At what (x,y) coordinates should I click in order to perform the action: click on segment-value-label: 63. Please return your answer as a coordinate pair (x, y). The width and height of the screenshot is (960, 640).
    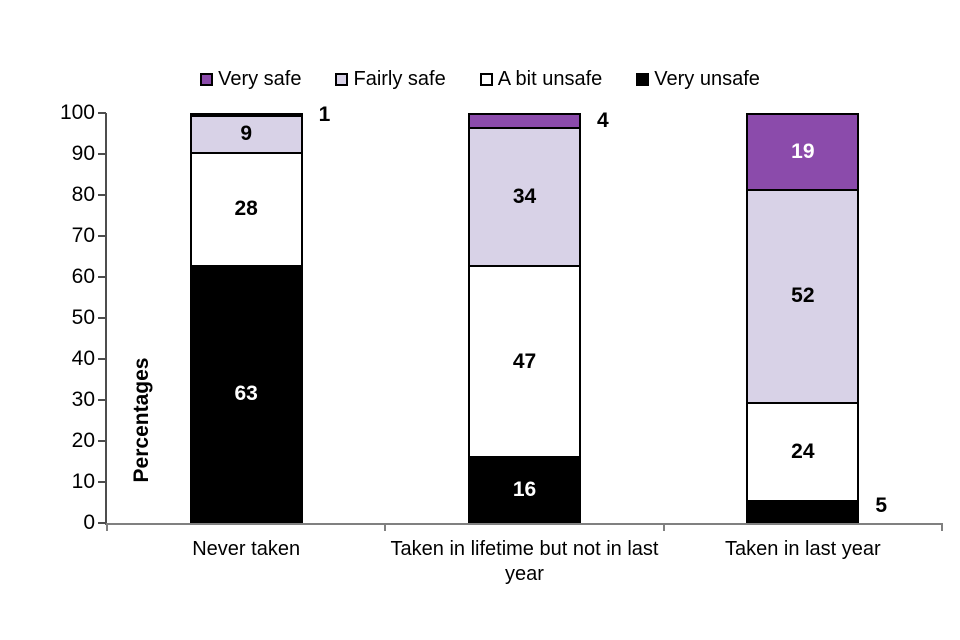
    Looking at the image, I should click on (246, 394).